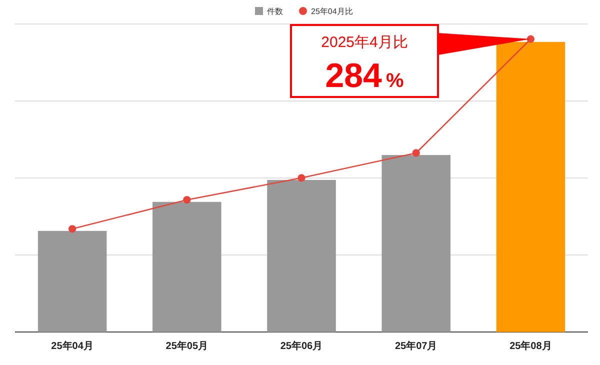 The height and width of the screenshot is (365, 600). I want to click on x-tick-label: 25年08月, so click(531, 346).